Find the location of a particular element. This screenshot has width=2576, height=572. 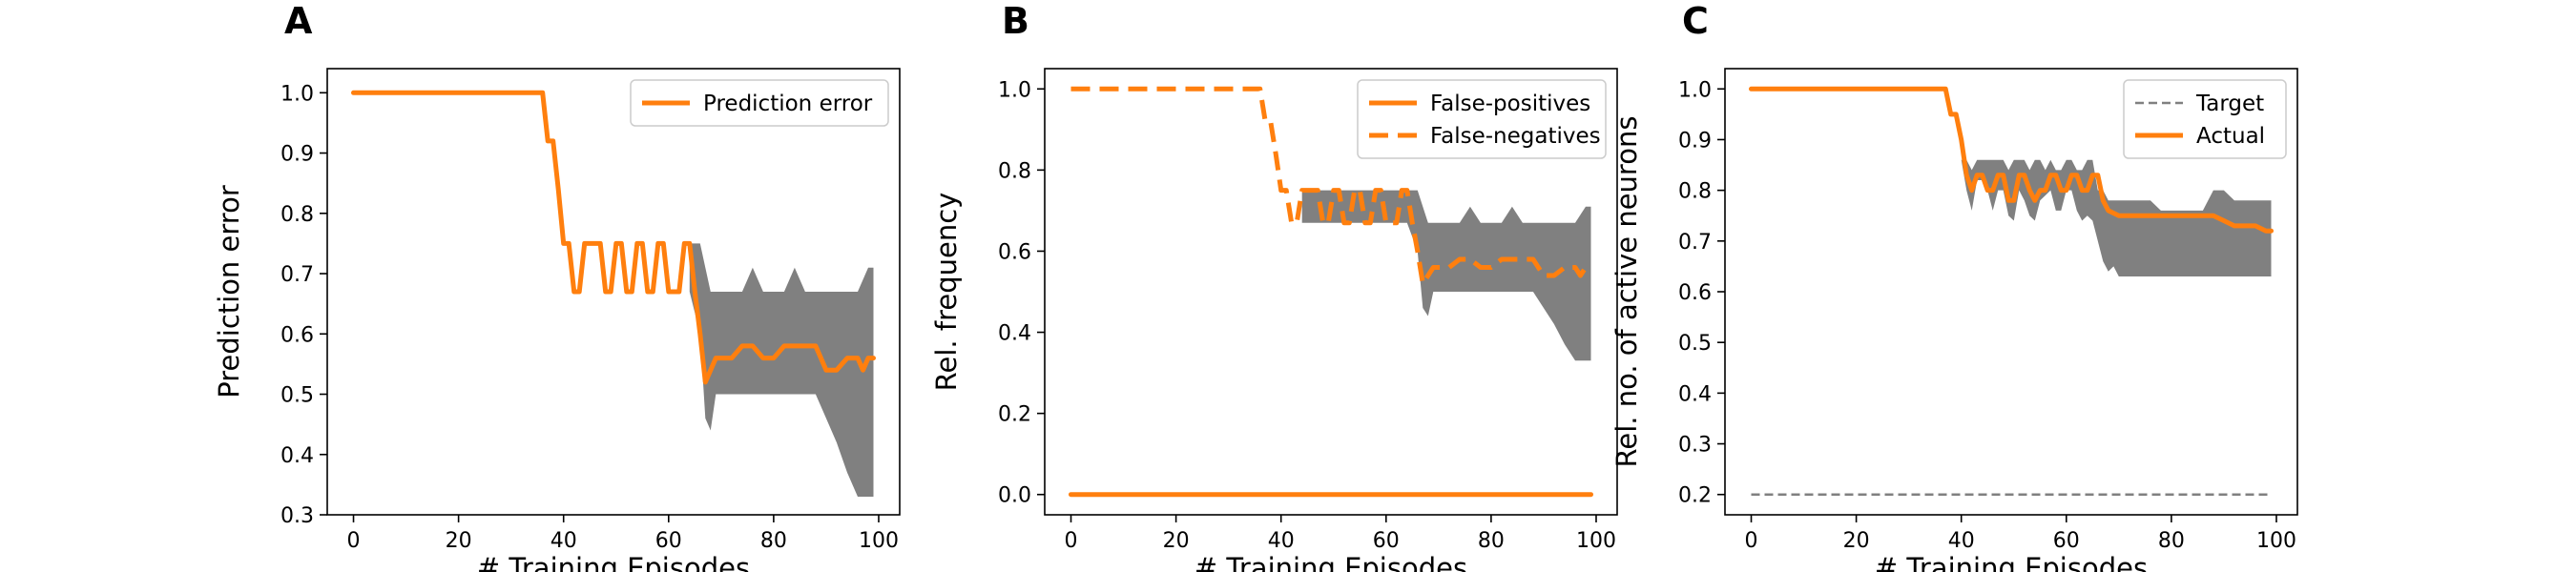

legend-entry-label: False-negatives is located at coordinates (1515, 136).